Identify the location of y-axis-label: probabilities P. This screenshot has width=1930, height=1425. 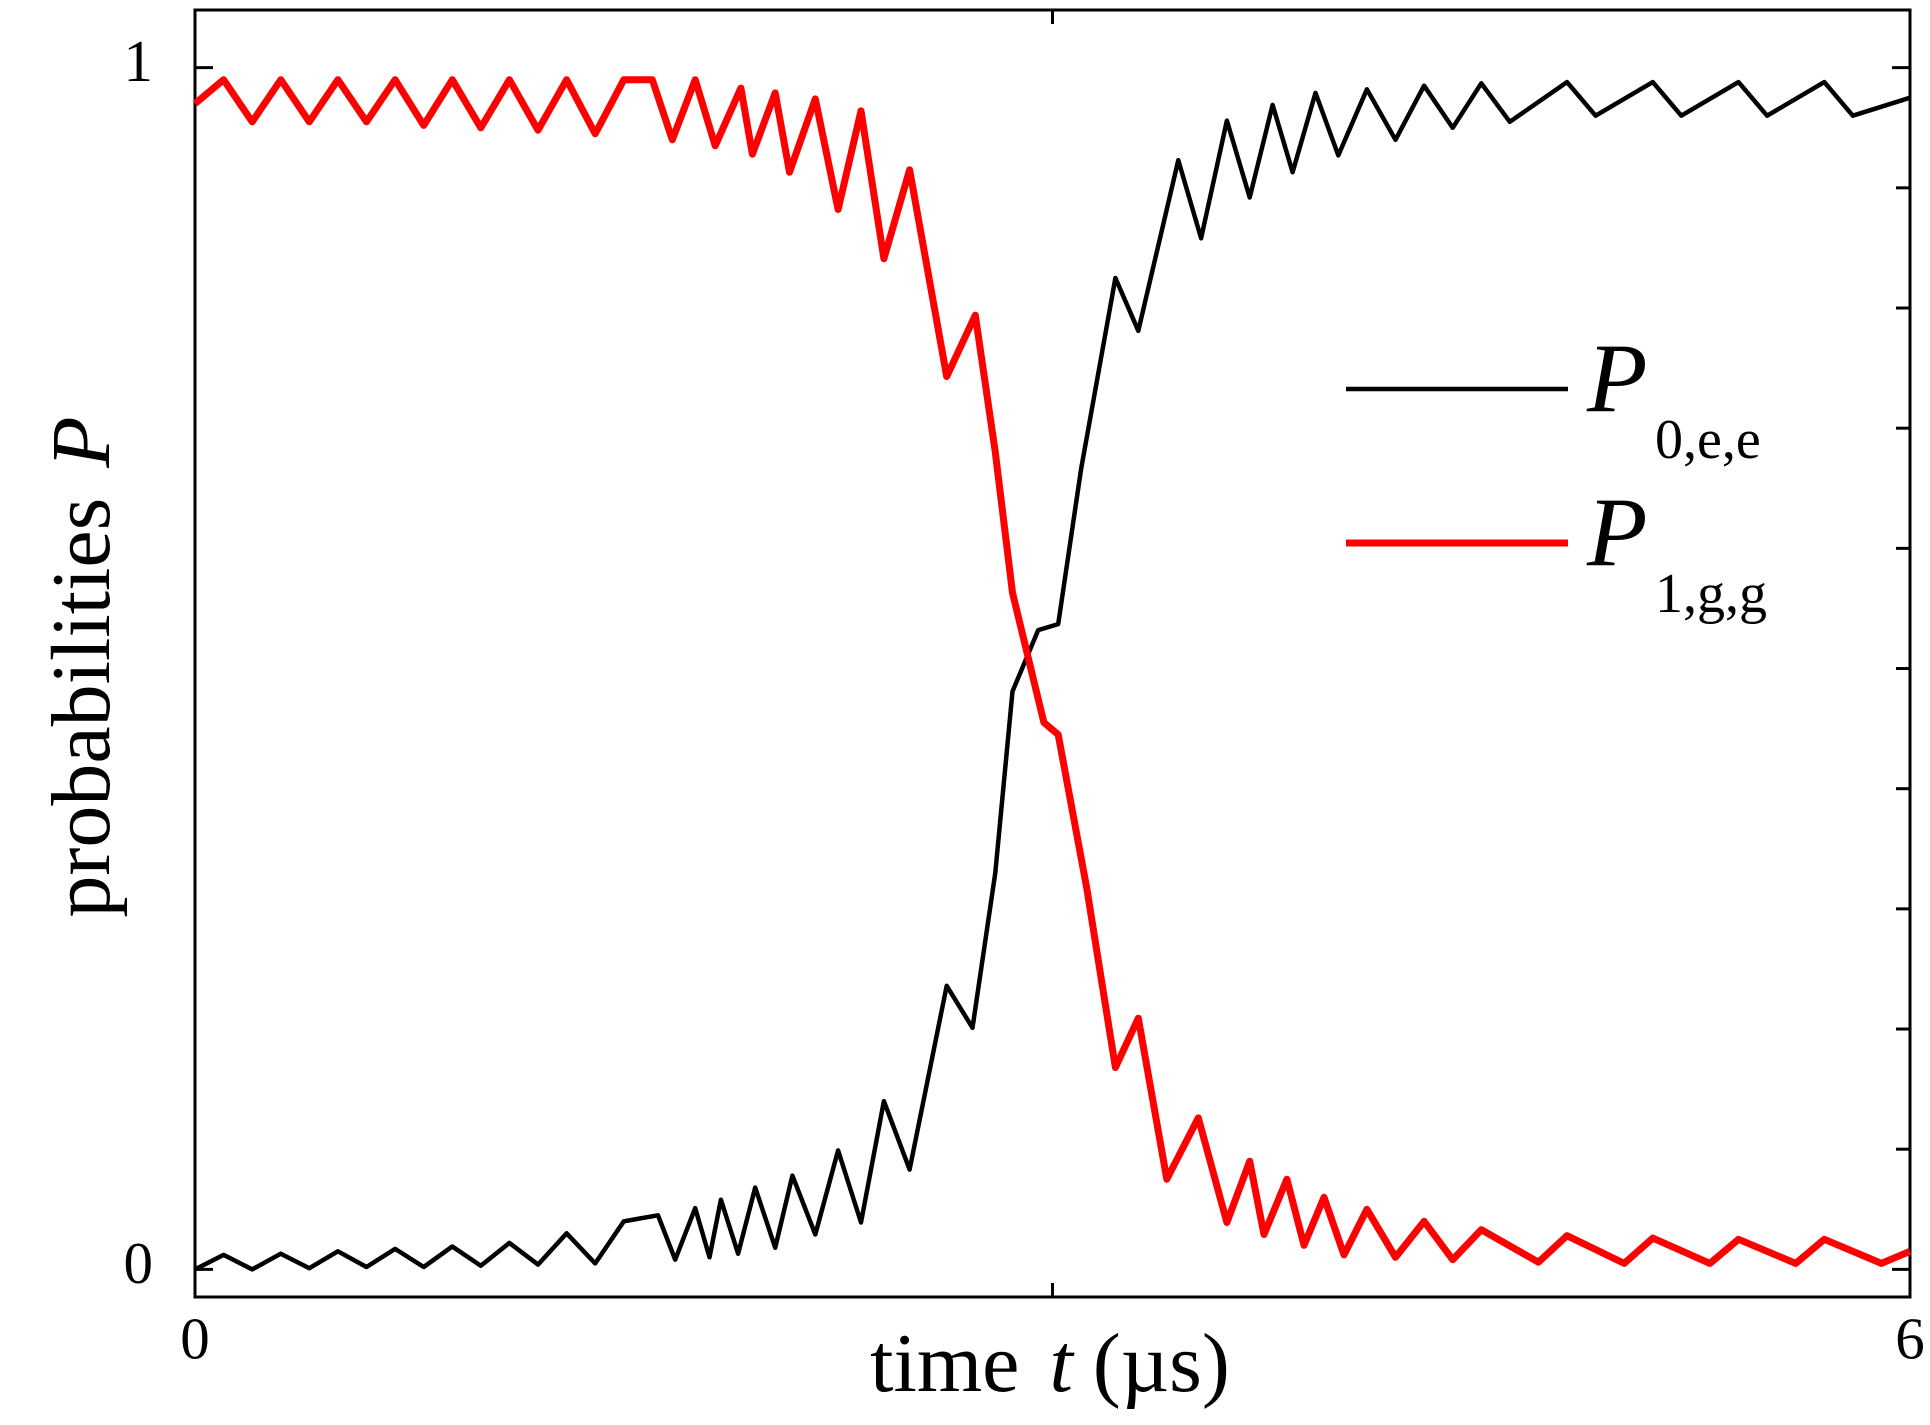
(81, 666).